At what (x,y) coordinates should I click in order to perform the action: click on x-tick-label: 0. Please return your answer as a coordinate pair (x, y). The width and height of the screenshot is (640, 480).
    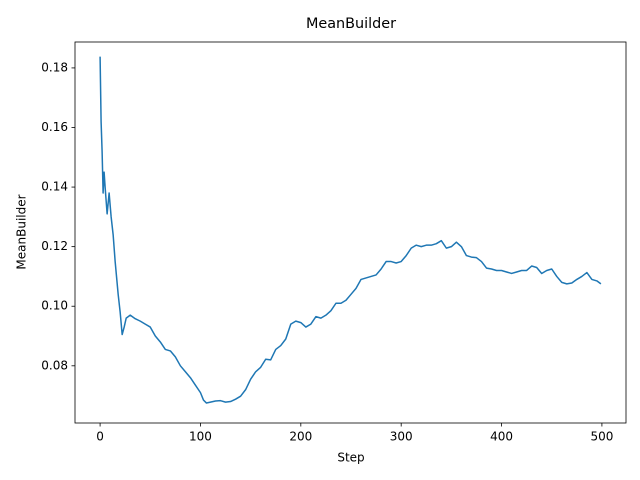
    Looking at the image, I should click on (100, 437).